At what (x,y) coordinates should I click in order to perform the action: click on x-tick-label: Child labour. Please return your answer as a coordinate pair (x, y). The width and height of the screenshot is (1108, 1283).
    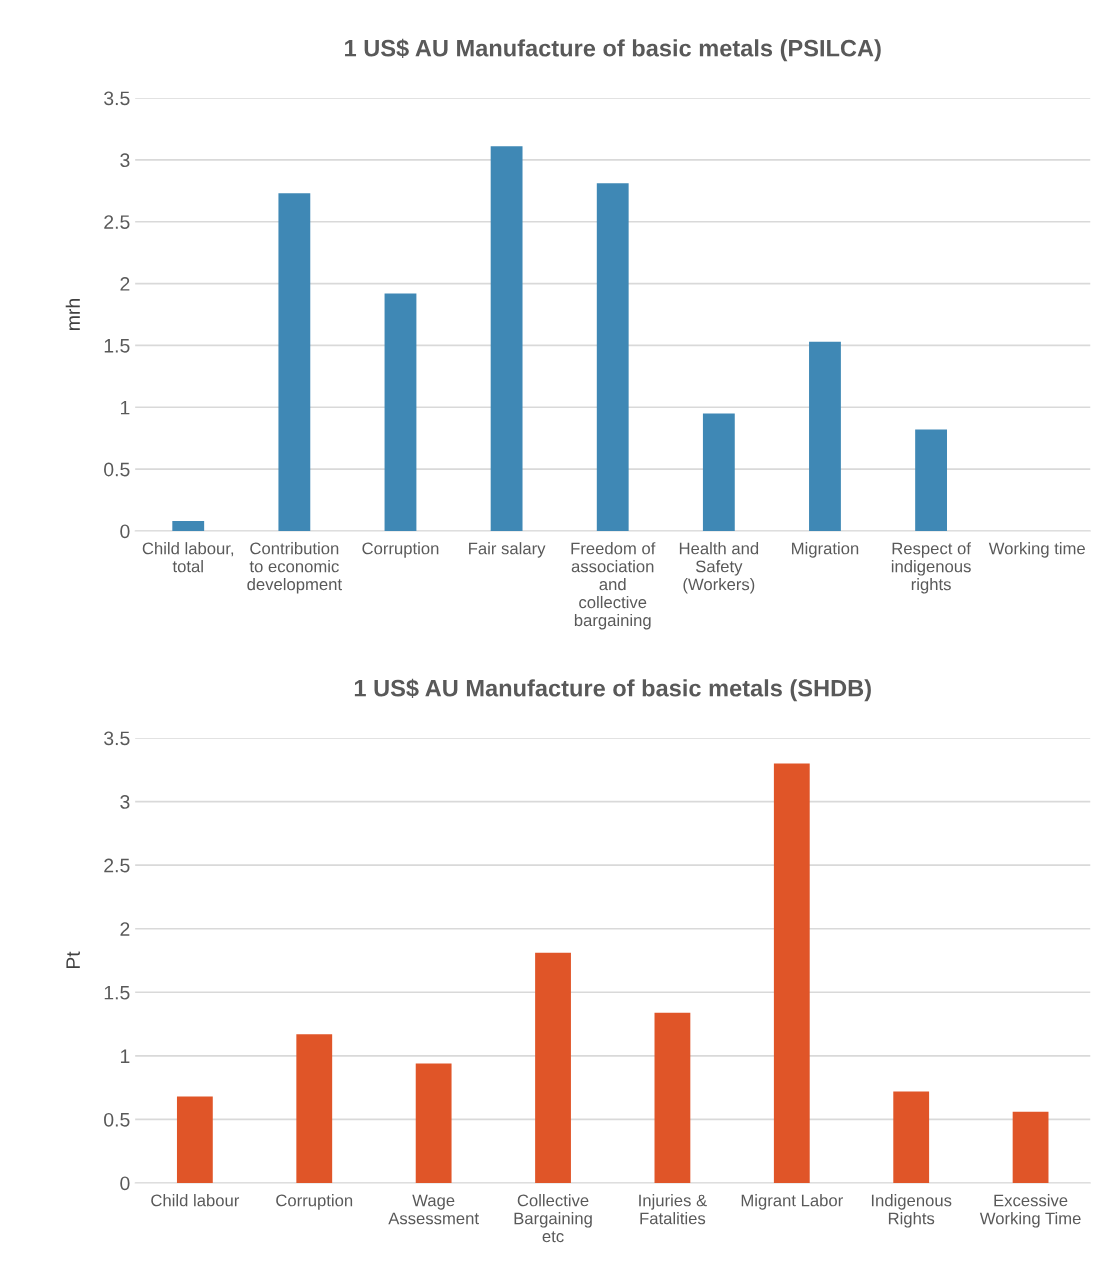
    Looking at the image, I should click on (195, 1200).